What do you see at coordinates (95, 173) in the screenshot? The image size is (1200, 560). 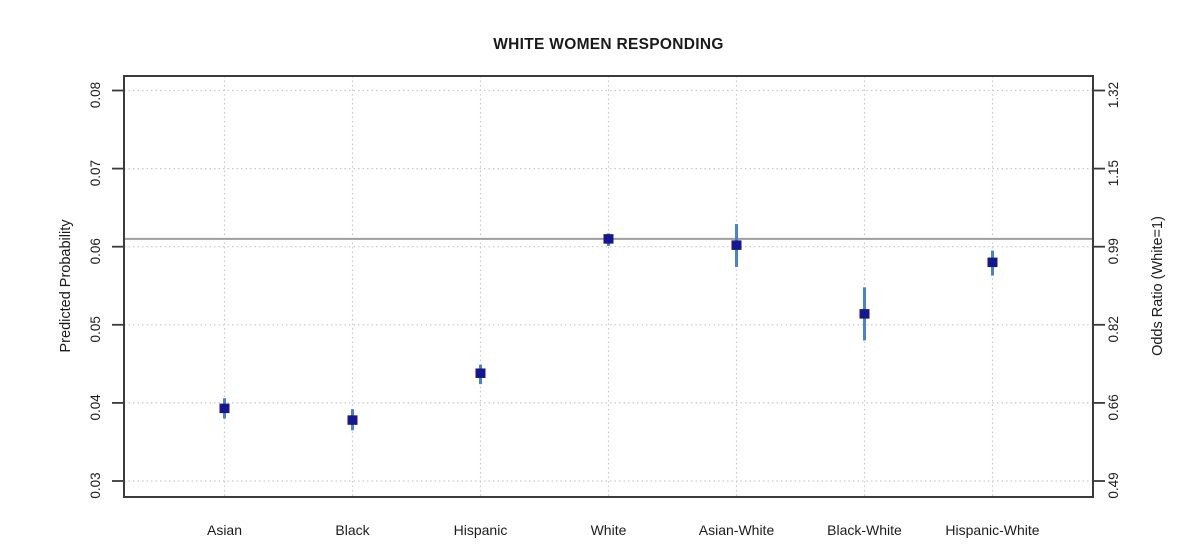 I see `y-tick-label-left: 0.07` at bounding box center [95, 173].